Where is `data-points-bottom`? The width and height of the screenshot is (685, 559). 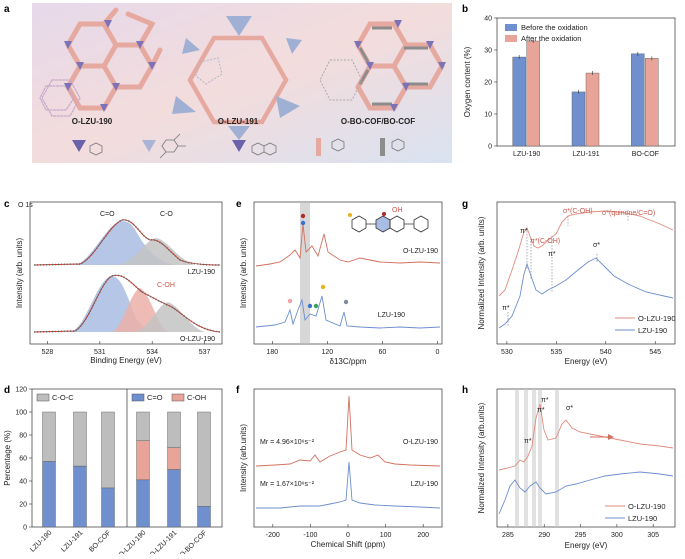
data-points-bottom is located at coordinates (127, 303).